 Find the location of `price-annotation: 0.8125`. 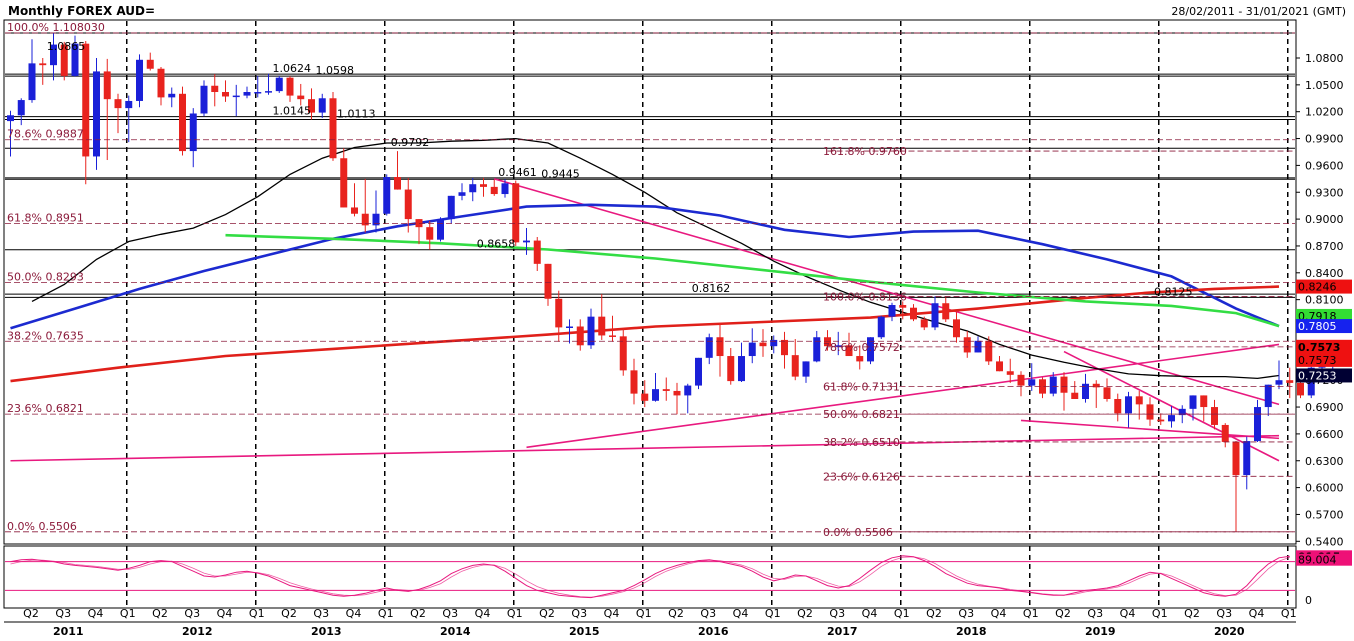

price-annotation: 0.8125 is located at coordinates (1173, 291).